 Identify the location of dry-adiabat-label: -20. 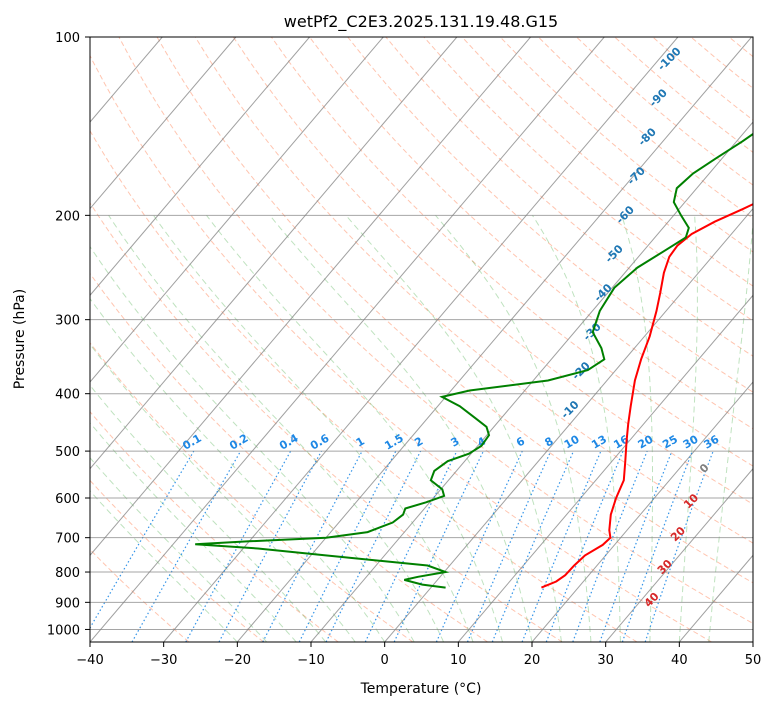
(581, 370).